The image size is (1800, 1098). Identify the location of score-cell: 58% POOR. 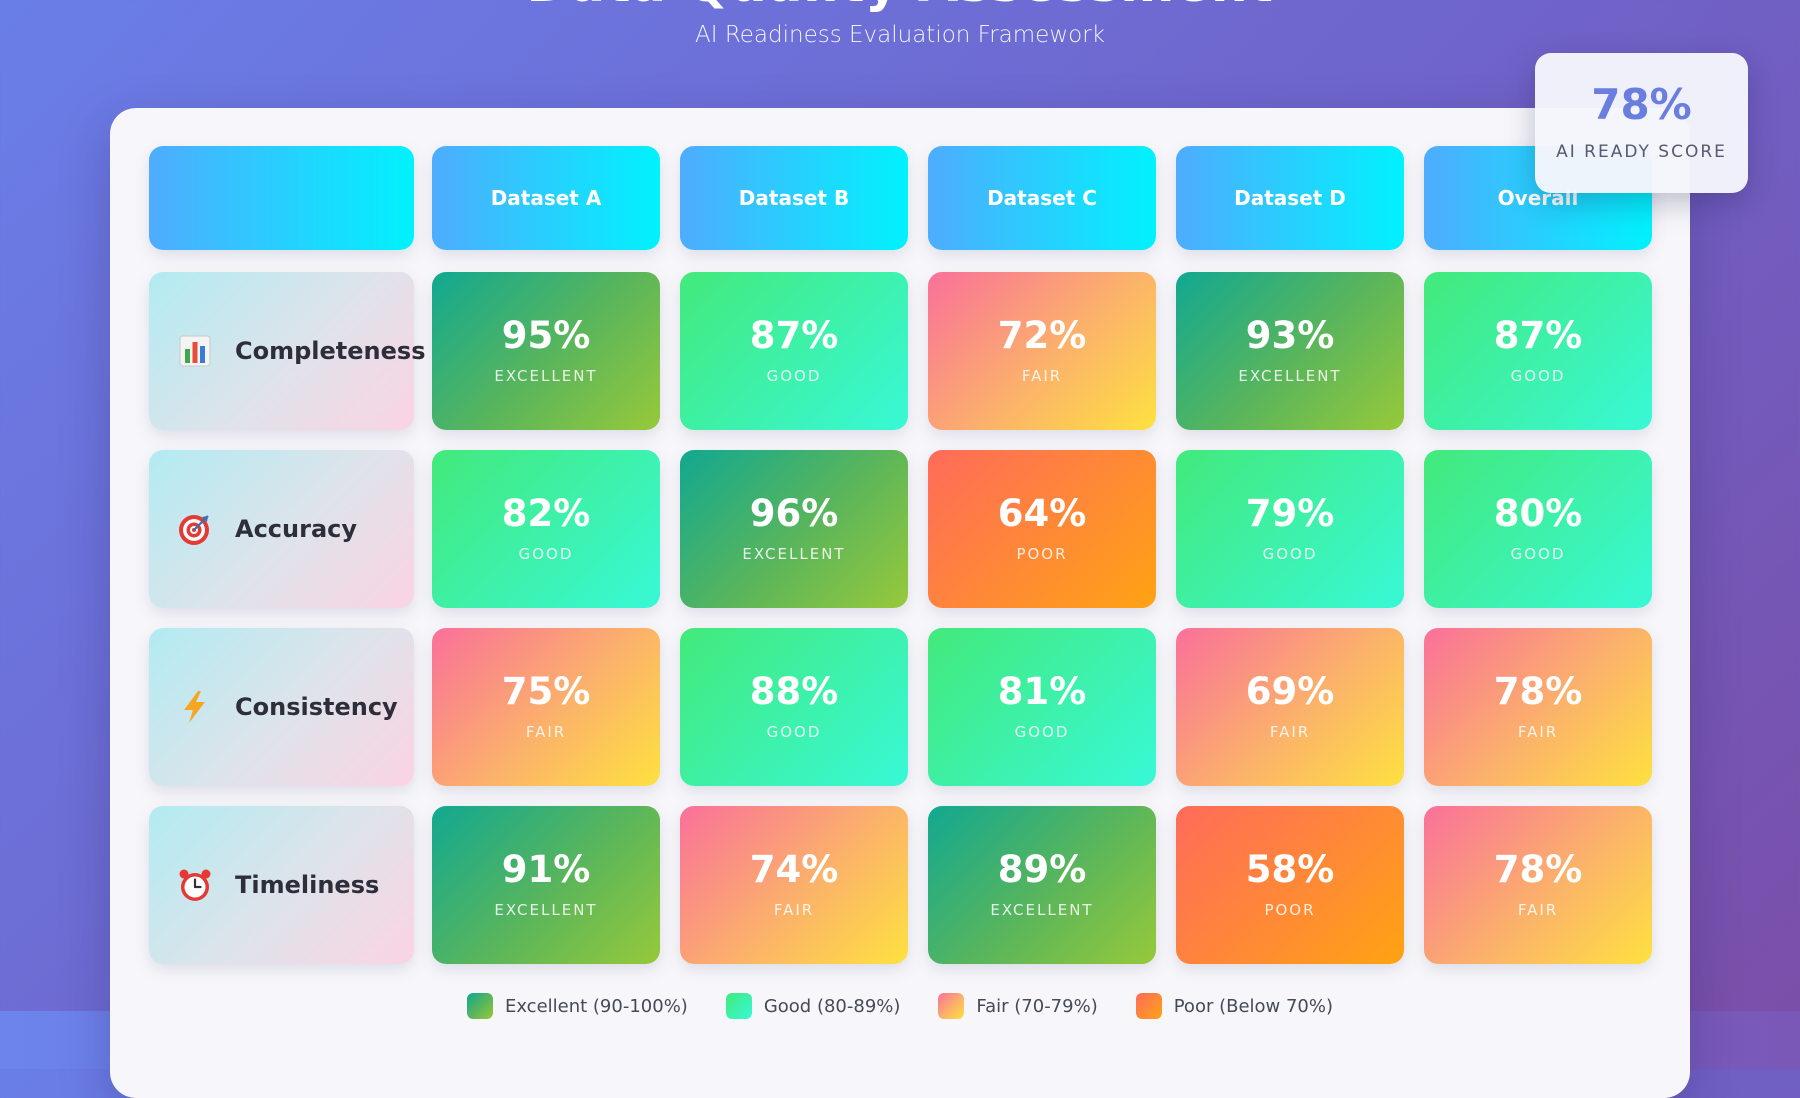
(1290, 885).